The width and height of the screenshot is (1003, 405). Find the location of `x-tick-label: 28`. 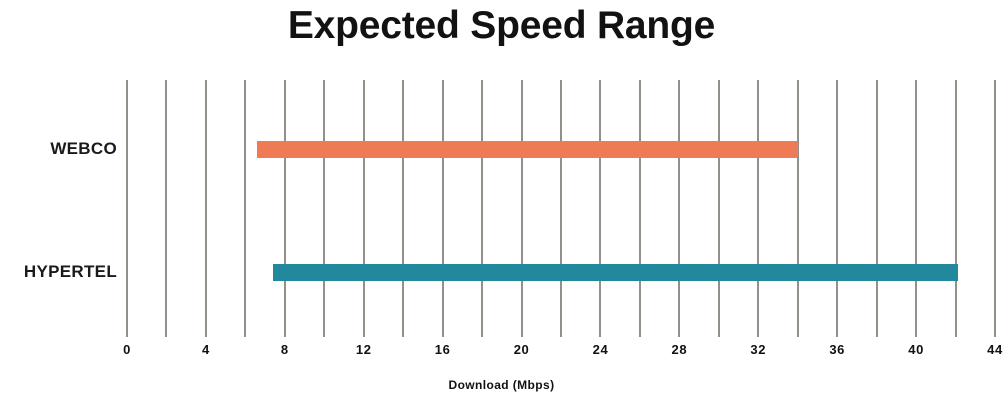

x-tick-label: 28 is located at coordinates (679, 349).